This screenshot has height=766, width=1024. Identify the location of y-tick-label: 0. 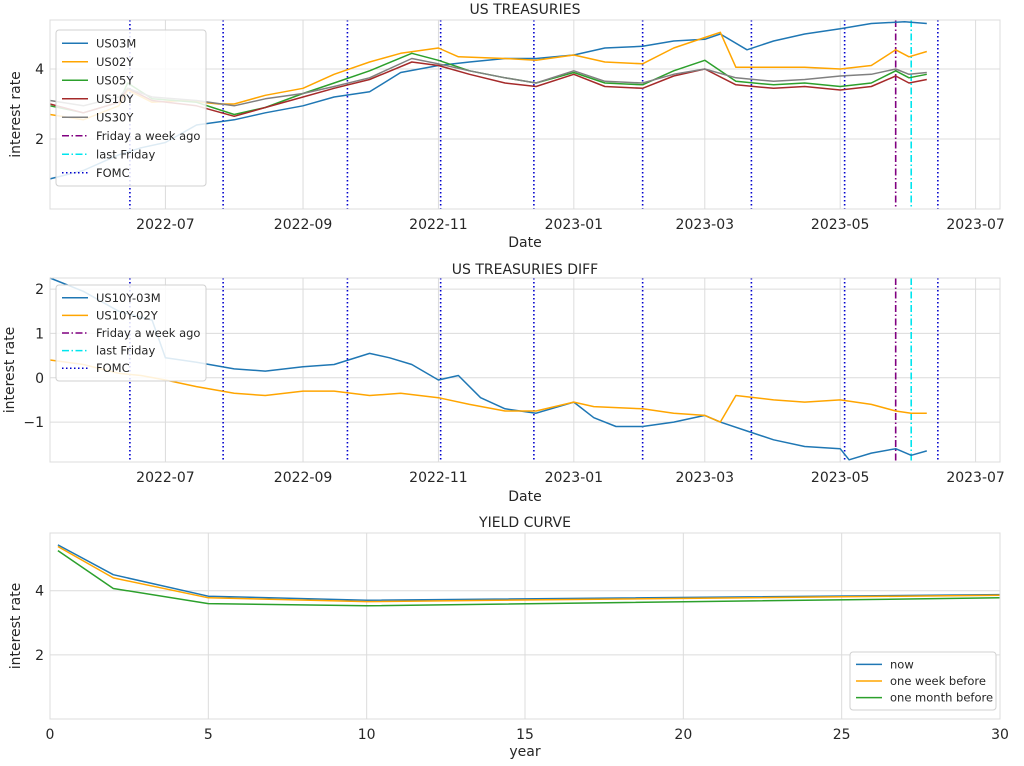
(39, 379).